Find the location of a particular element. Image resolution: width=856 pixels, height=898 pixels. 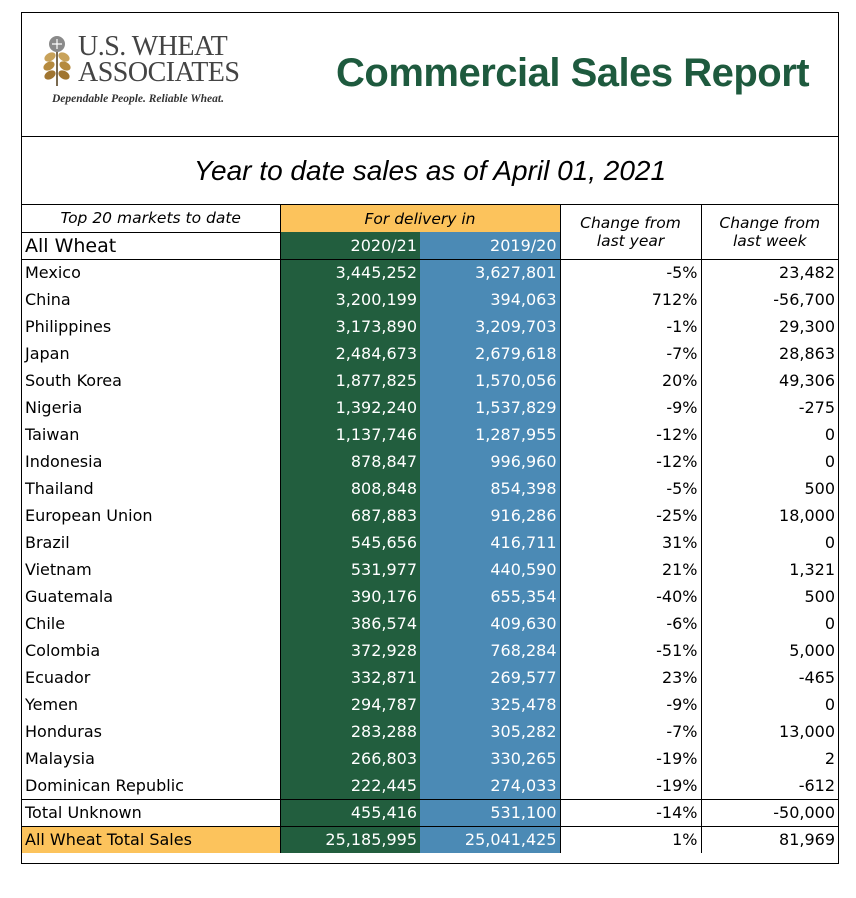

table-row: Yemen 294,787 325,478 -9% 0 is located at coordinates (430, 704).